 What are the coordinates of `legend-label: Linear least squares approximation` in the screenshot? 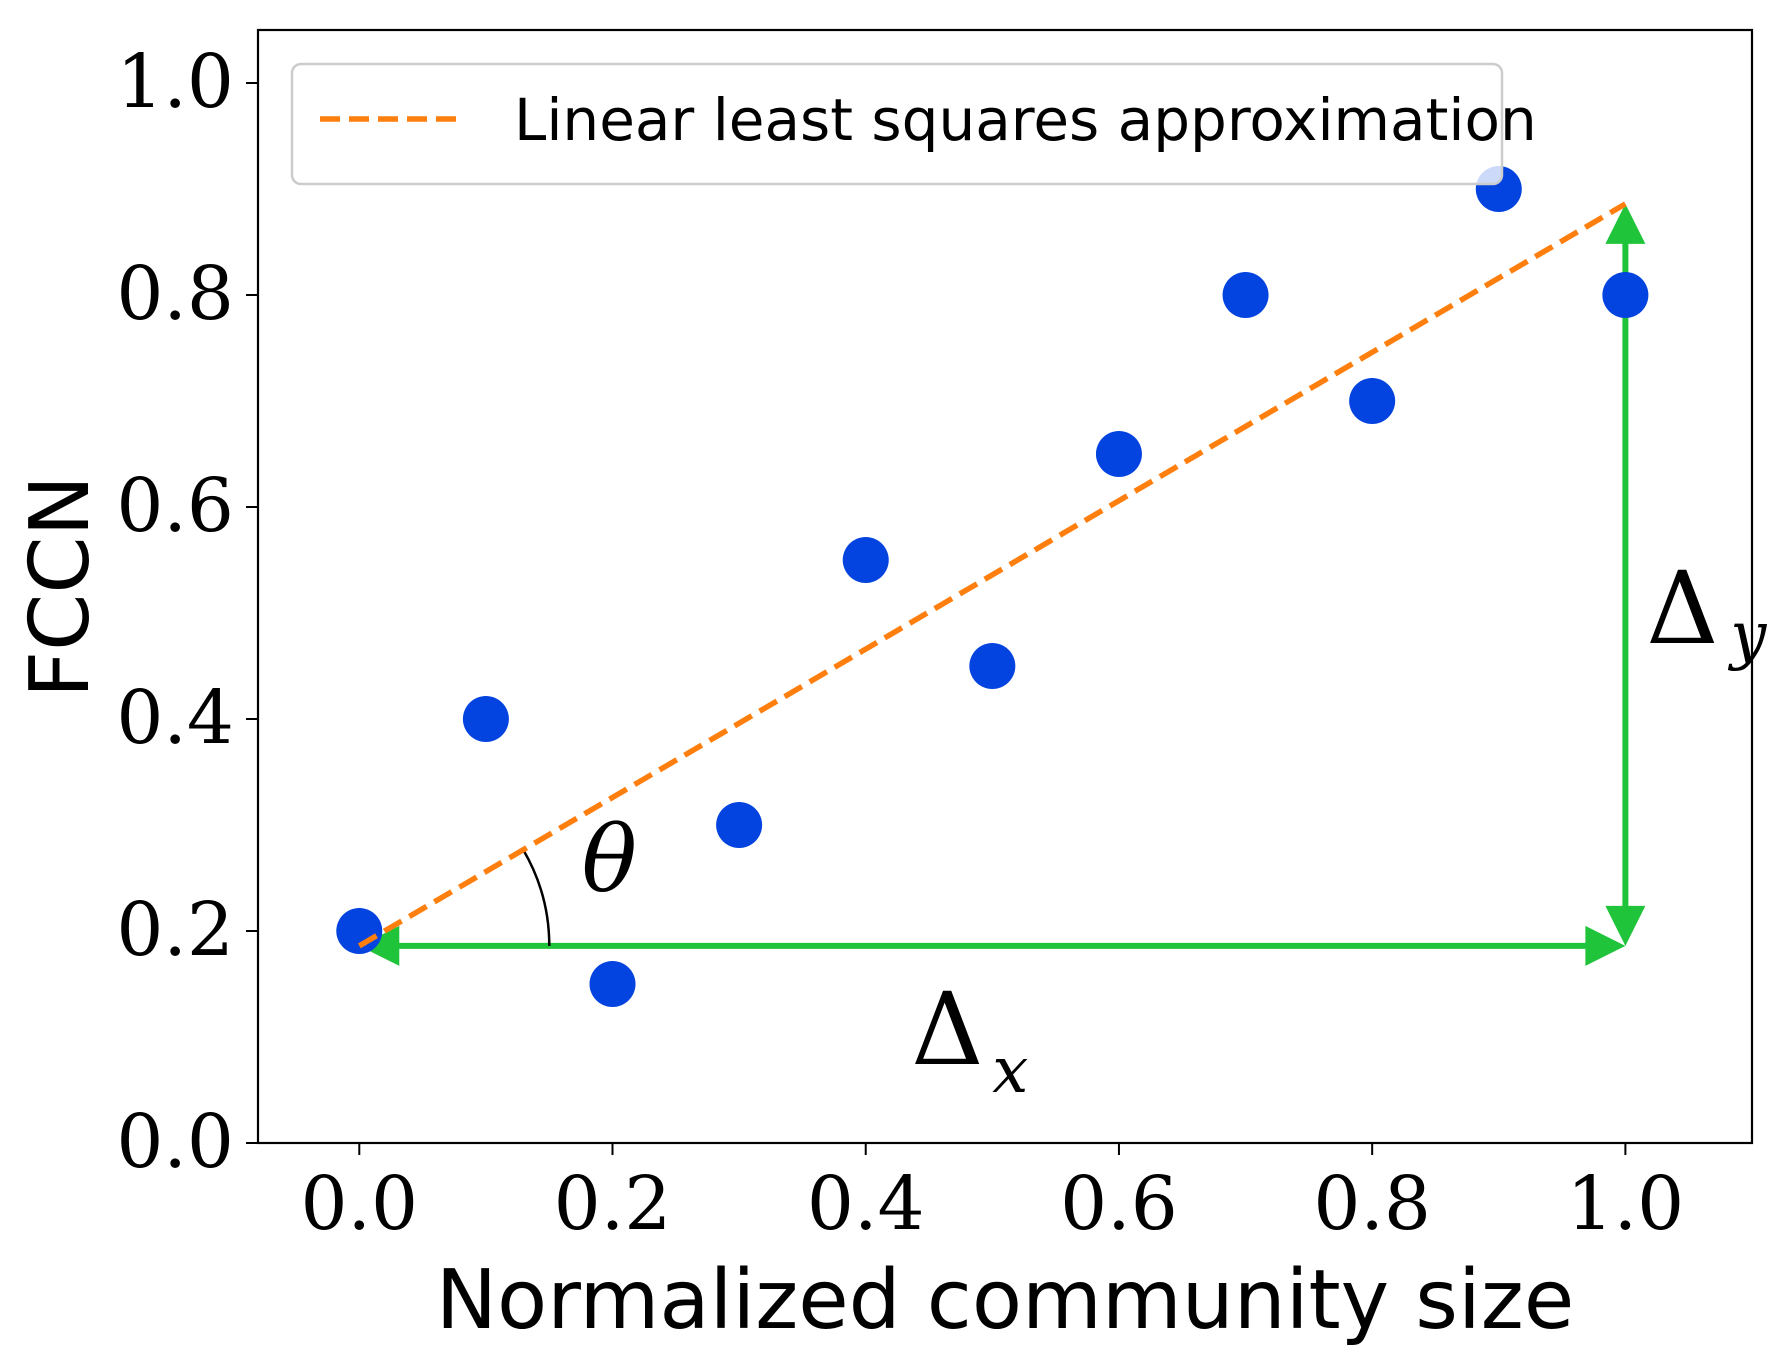 It's located at (1025, 120).